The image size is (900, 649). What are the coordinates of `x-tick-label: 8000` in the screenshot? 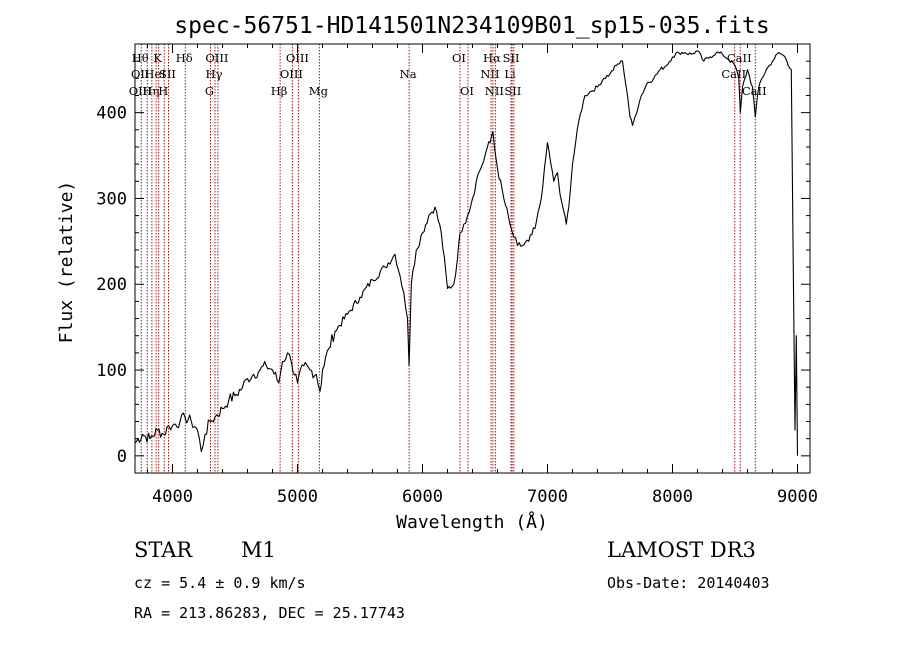 It's located at (672, 497).